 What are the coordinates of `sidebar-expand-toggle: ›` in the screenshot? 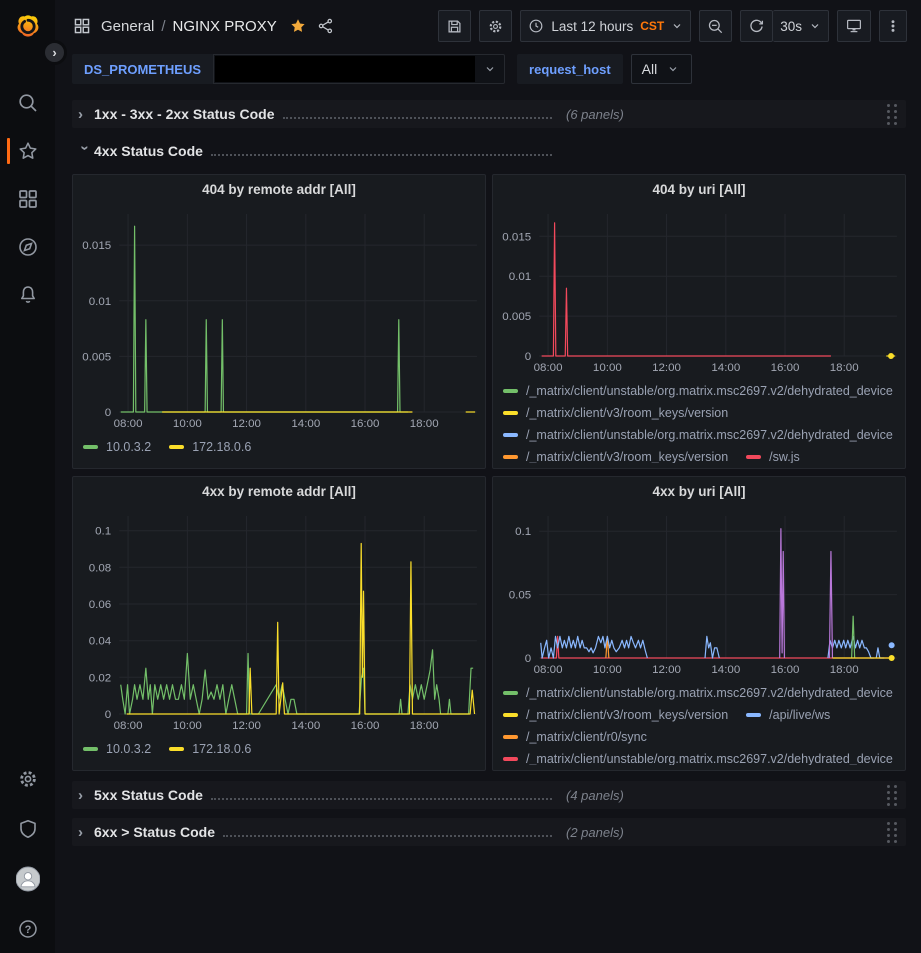 It's located at (54, 52).